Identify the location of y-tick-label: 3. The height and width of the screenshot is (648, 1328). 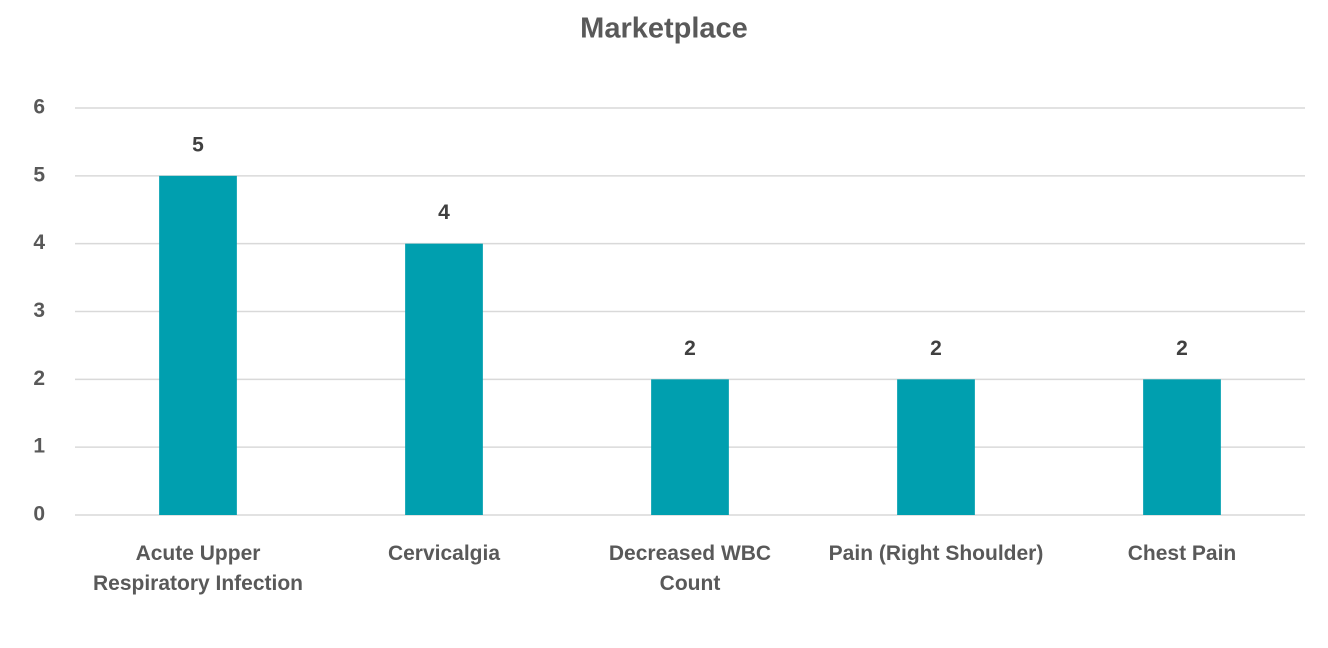
(39, 310).